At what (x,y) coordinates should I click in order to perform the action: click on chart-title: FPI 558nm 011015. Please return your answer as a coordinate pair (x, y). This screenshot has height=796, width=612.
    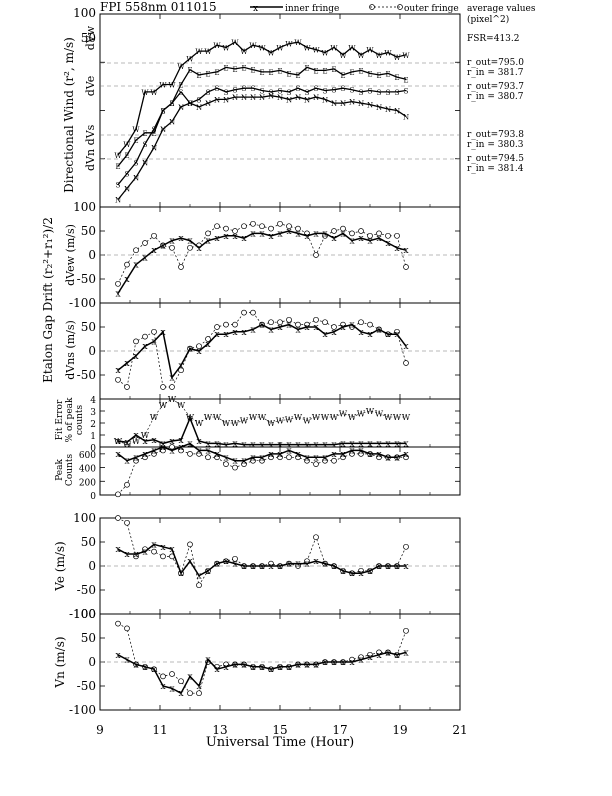
    Looking at the image, I should click on (158, 7).